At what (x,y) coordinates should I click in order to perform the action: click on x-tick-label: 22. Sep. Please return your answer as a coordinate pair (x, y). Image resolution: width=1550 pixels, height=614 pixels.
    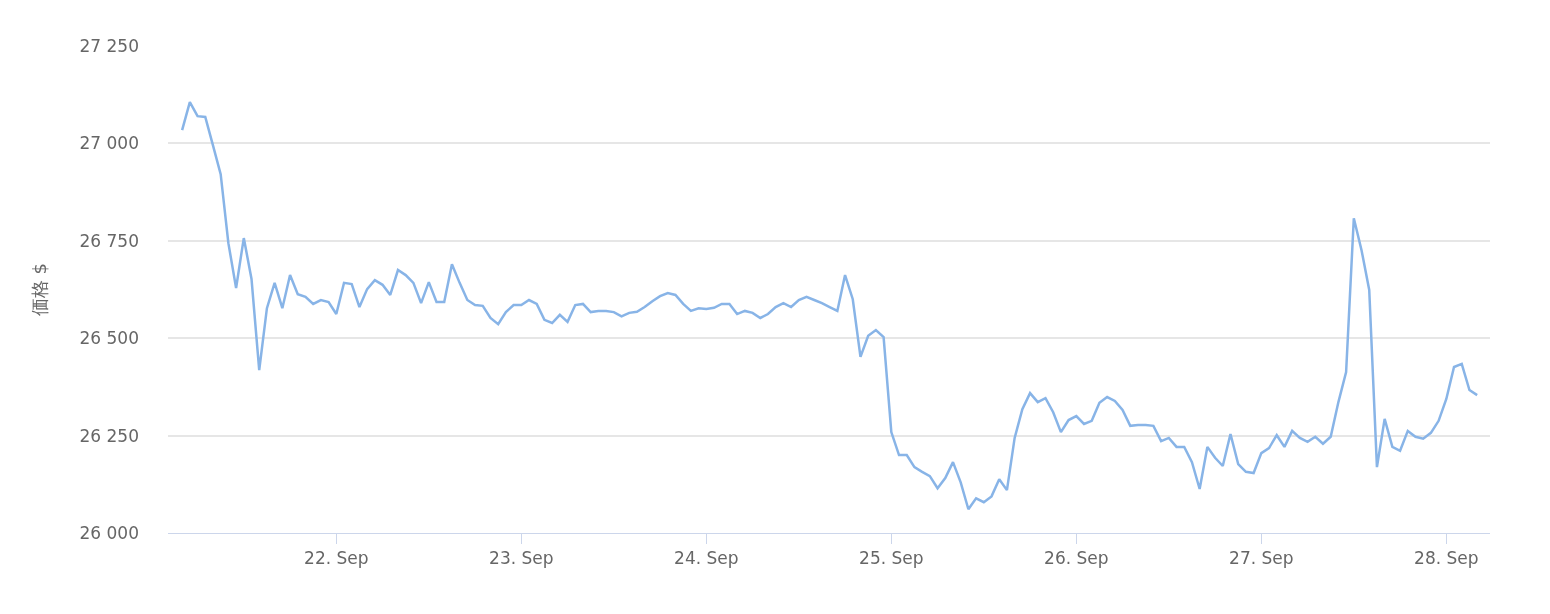
    Looking at the image, I should click on (336, 558).